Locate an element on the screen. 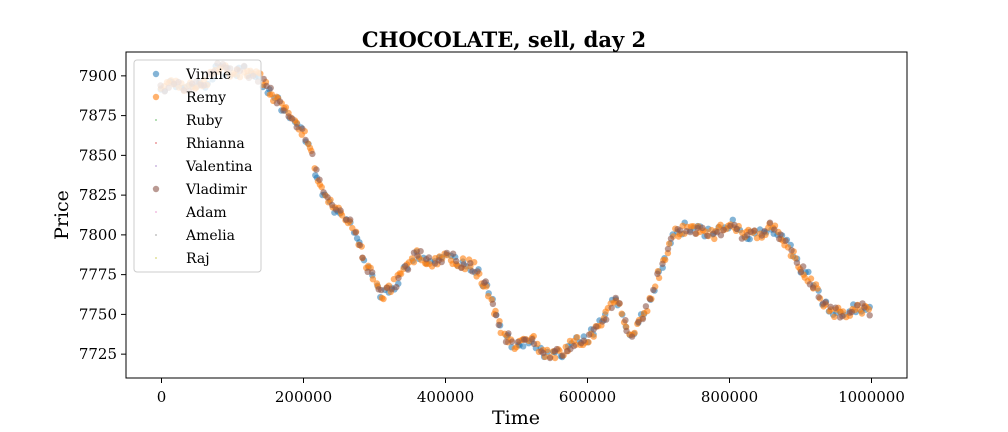  legend-item-remy: Remy is located at coordinates (189, 98).